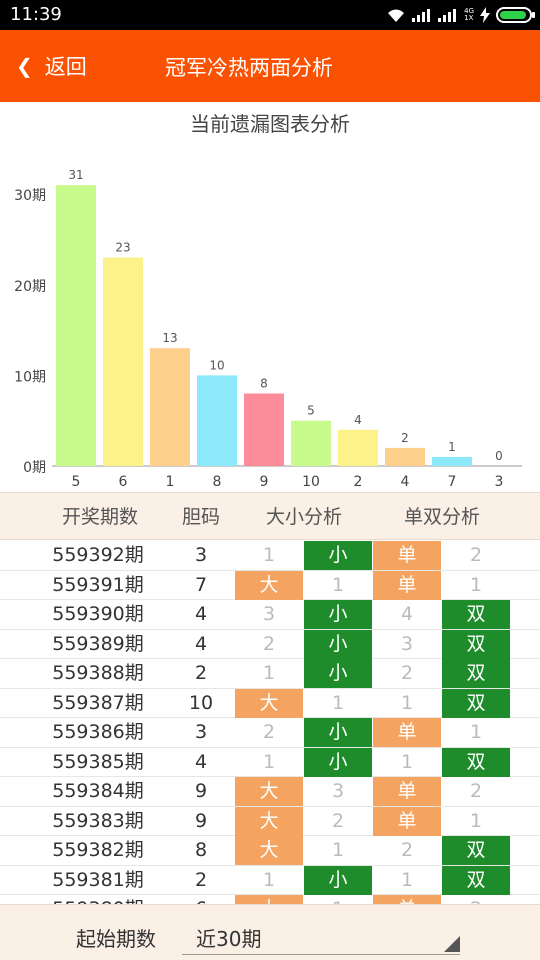 The height and width of the screenshot is (960, 540). What do you see at coordinates (30, 287) in the screenshot?
I see `y-tick-label: 20期` at bounding box center [30, 287].